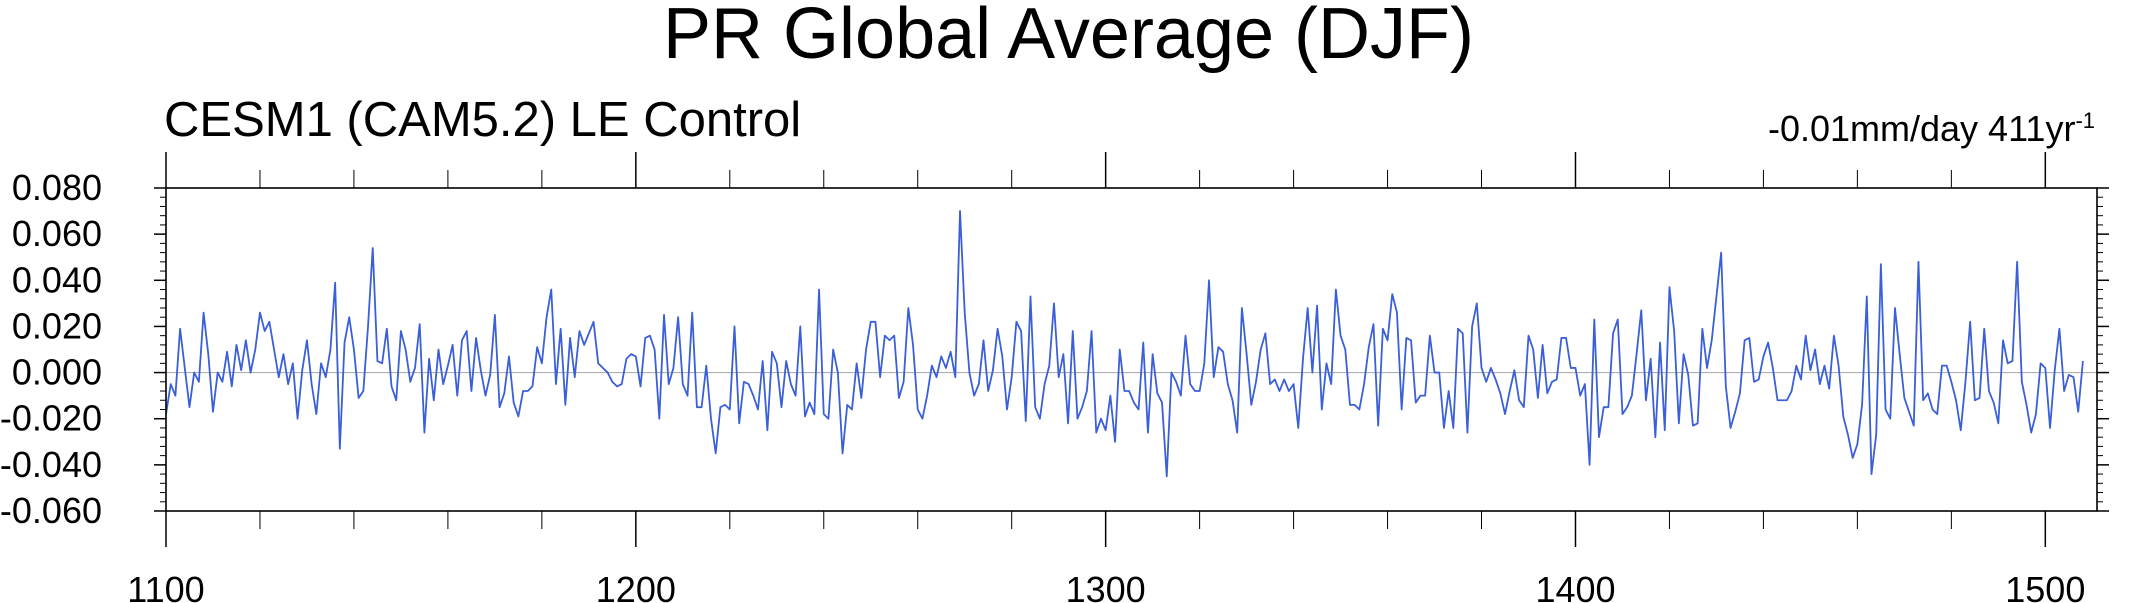 The width and height of the screenshot is (2137, 603). What do you see at coordinates (165, 586) in the screenshot?
I see `x-tick-label: 1100` at bounding box center [165, 586].